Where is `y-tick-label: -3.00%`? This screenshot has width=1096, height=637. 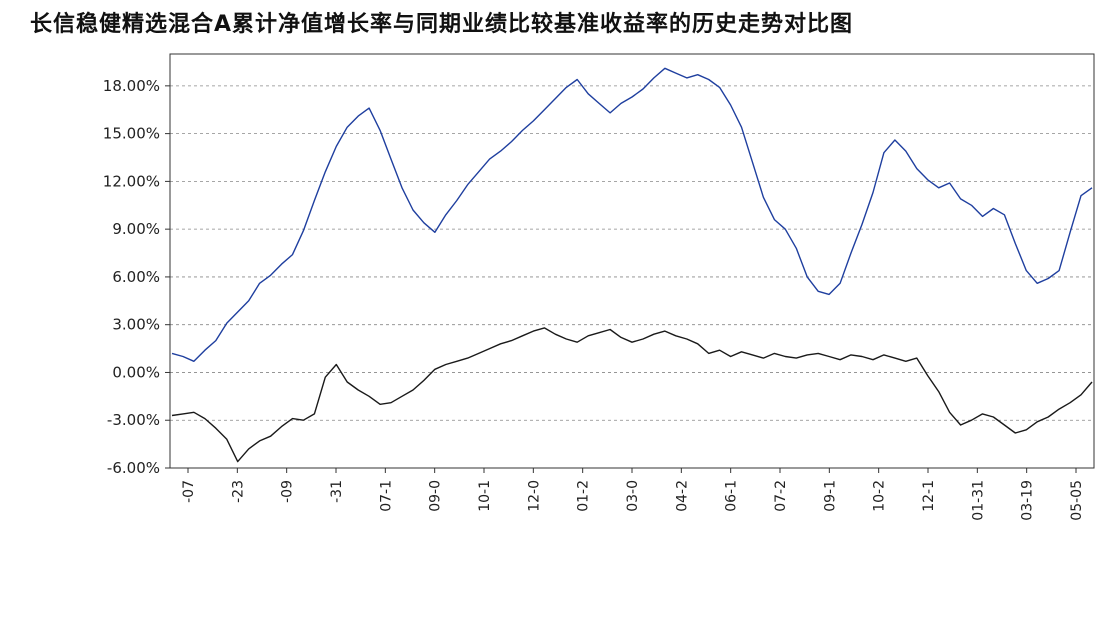 y-tick-label: -3.00% is located at coordinates (133, 420).